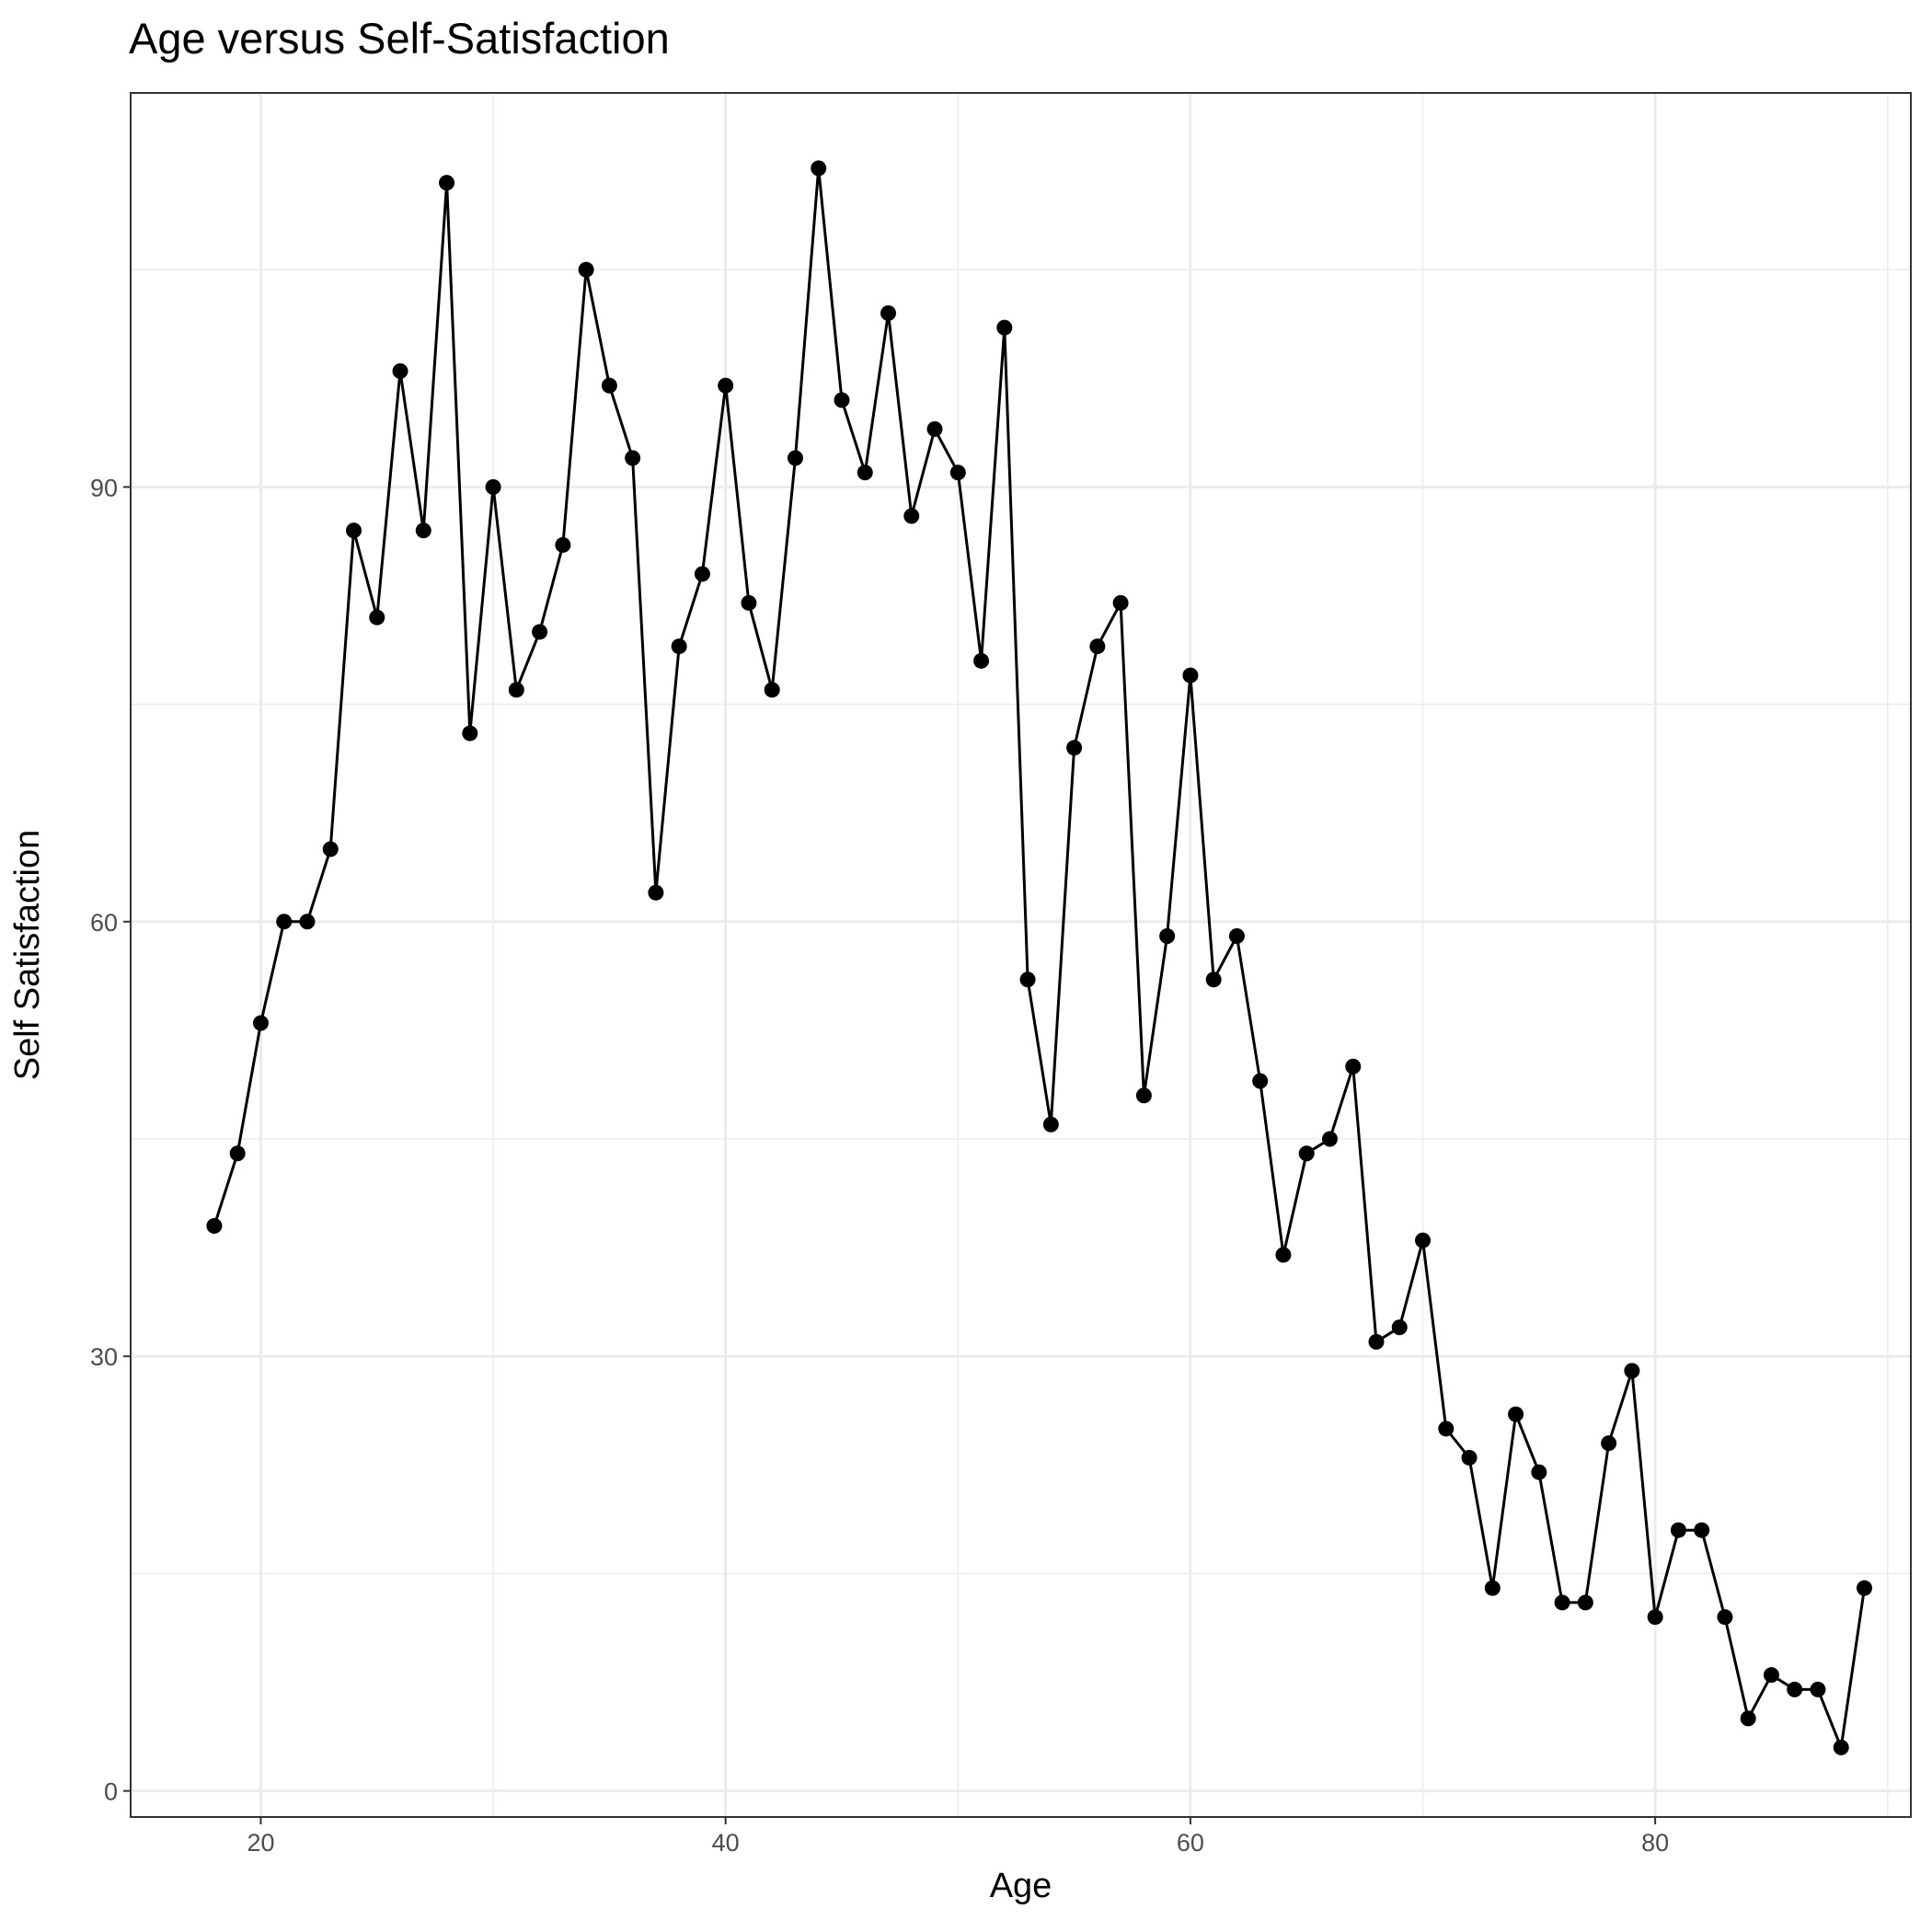 The width and height of the screenshot is (1932, 1932). What do you see at coordinates (726, 1843) in the screenshot?
I see `x-tick-label: 40` at bounding box center [726, 1843].